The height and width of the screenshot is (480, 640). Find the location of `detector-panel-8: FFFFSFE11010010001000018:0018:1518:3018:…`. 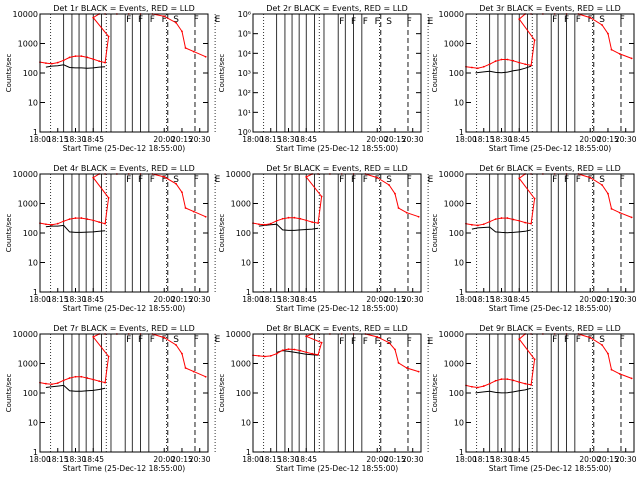

detector-panel-8: FFFFSFE11010010001000018:0018:1518:3018:… is located at coordinates (326, 398).